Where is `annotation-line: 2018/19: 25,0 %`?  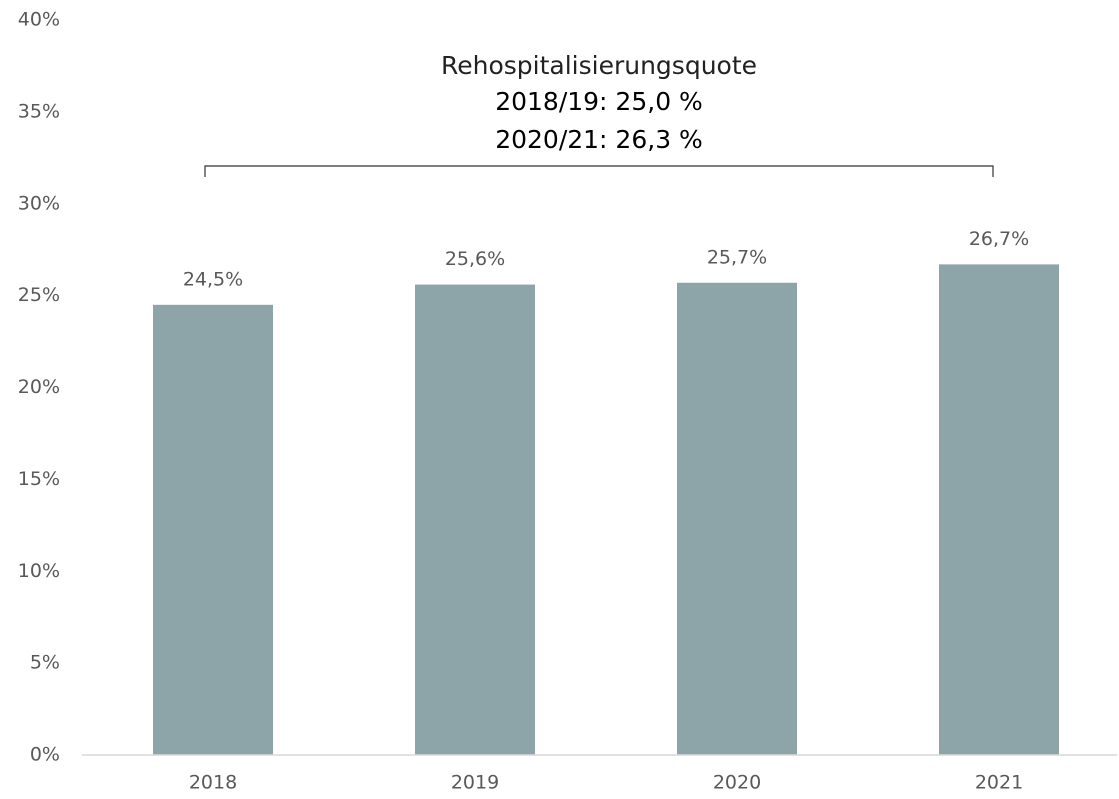
annotation-line: 2018/19: 25,0 % is located at coordinates (599, 101).